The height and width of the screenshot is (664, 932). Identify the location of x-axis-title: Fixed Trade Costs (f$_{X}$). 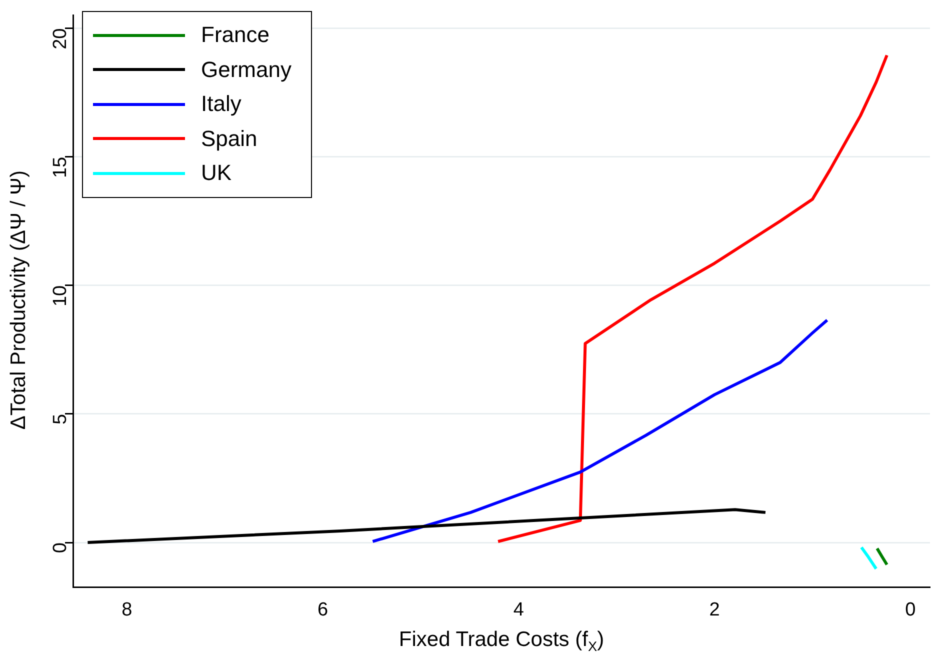
(502, 641).